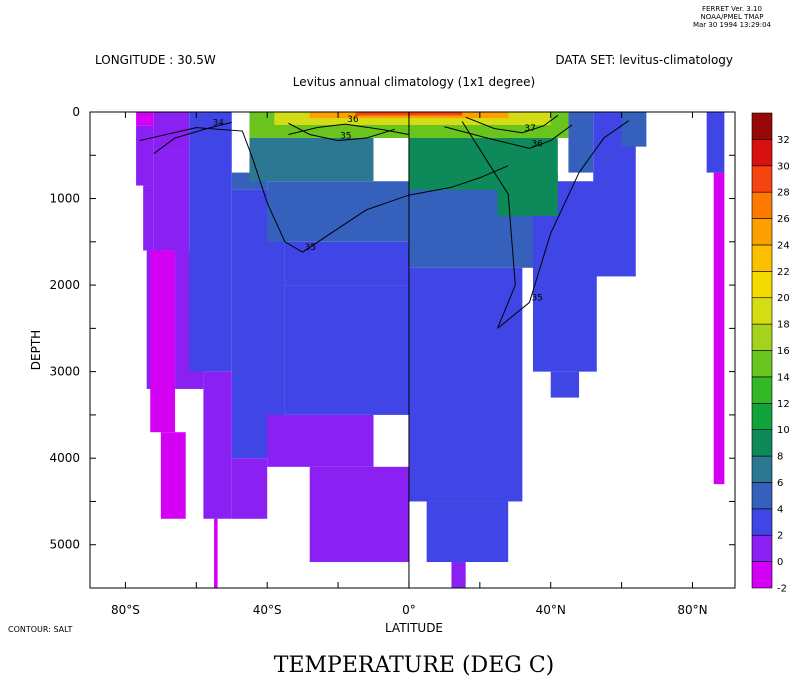 The width and height of the screenshot is (812, 700). Describe the element at coordinates (783, 325) in the screenshot. I see `colorbar-label: 18` at that location.